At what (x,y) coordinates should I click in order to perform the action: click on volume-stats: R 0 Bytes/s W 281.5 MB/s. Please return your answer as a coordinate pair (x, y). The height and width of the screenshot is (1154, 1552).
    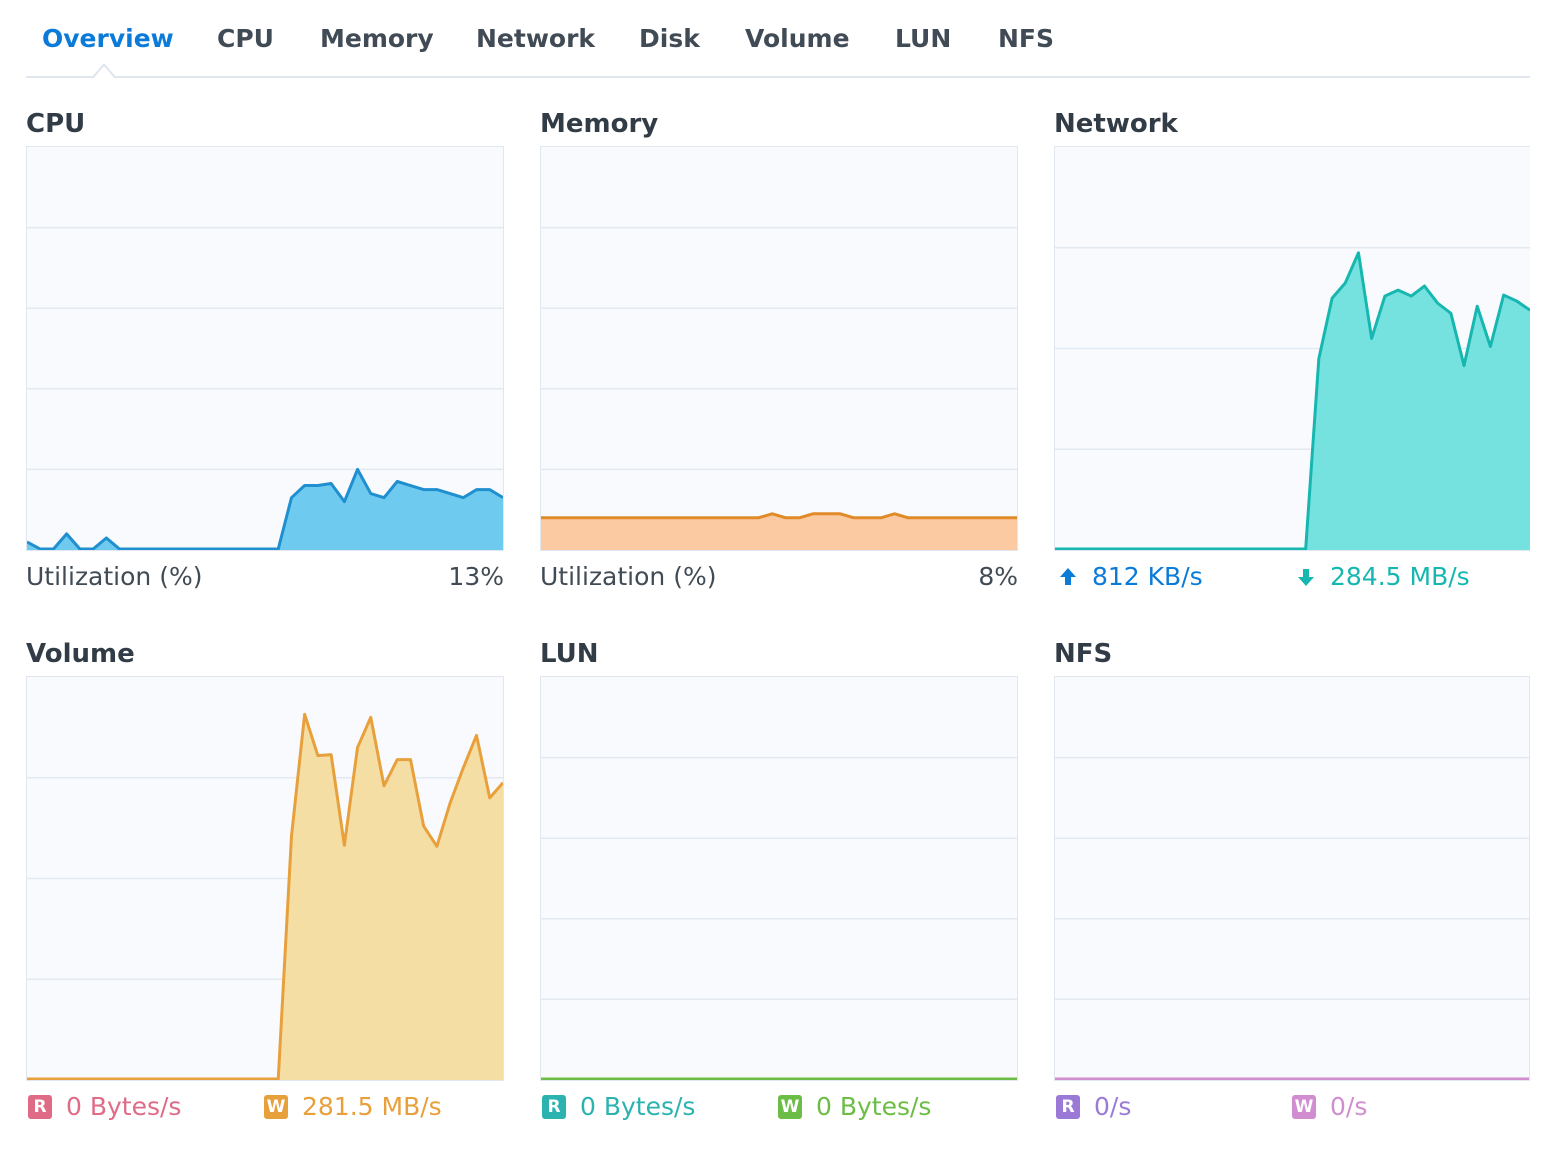
    Looking at the image, I should click on (265, 1110).